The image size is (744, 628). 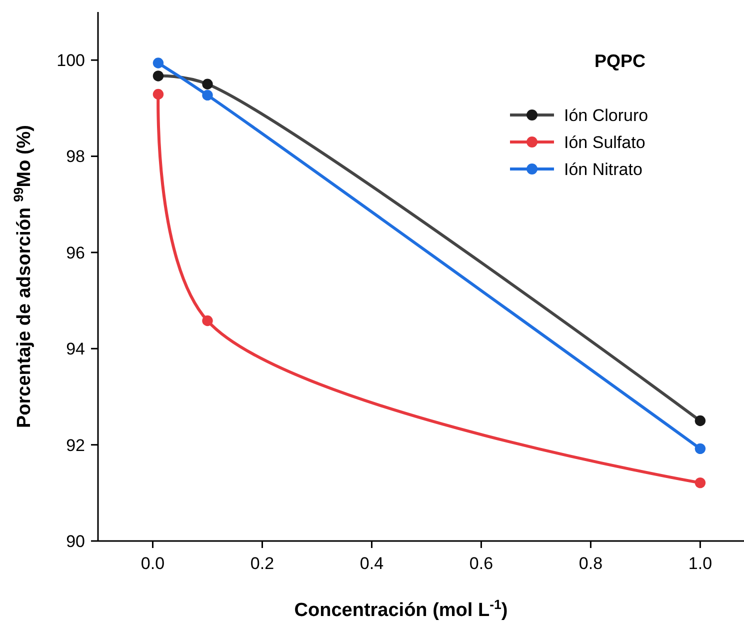 I want to click on y-tick-label: 100, so click(x=70, y=60).